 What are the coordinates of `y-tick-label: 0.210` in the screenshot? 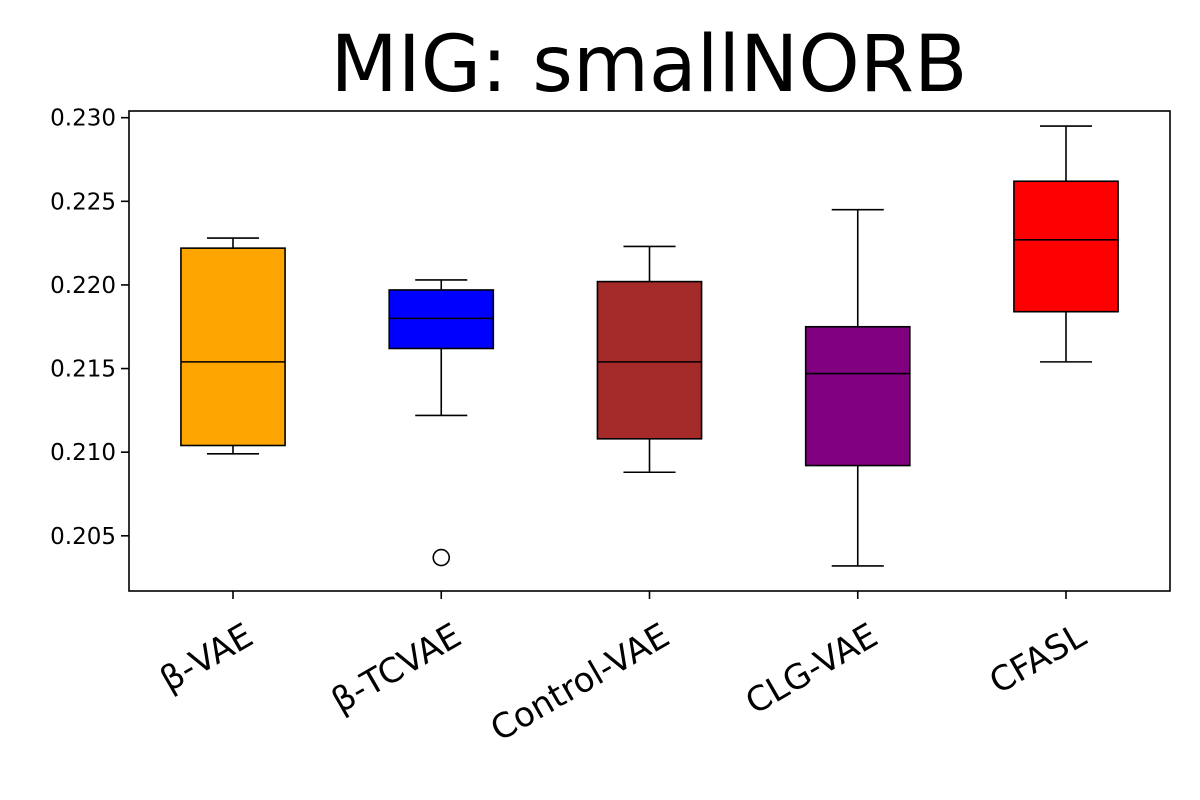 It's located at (83, 453).